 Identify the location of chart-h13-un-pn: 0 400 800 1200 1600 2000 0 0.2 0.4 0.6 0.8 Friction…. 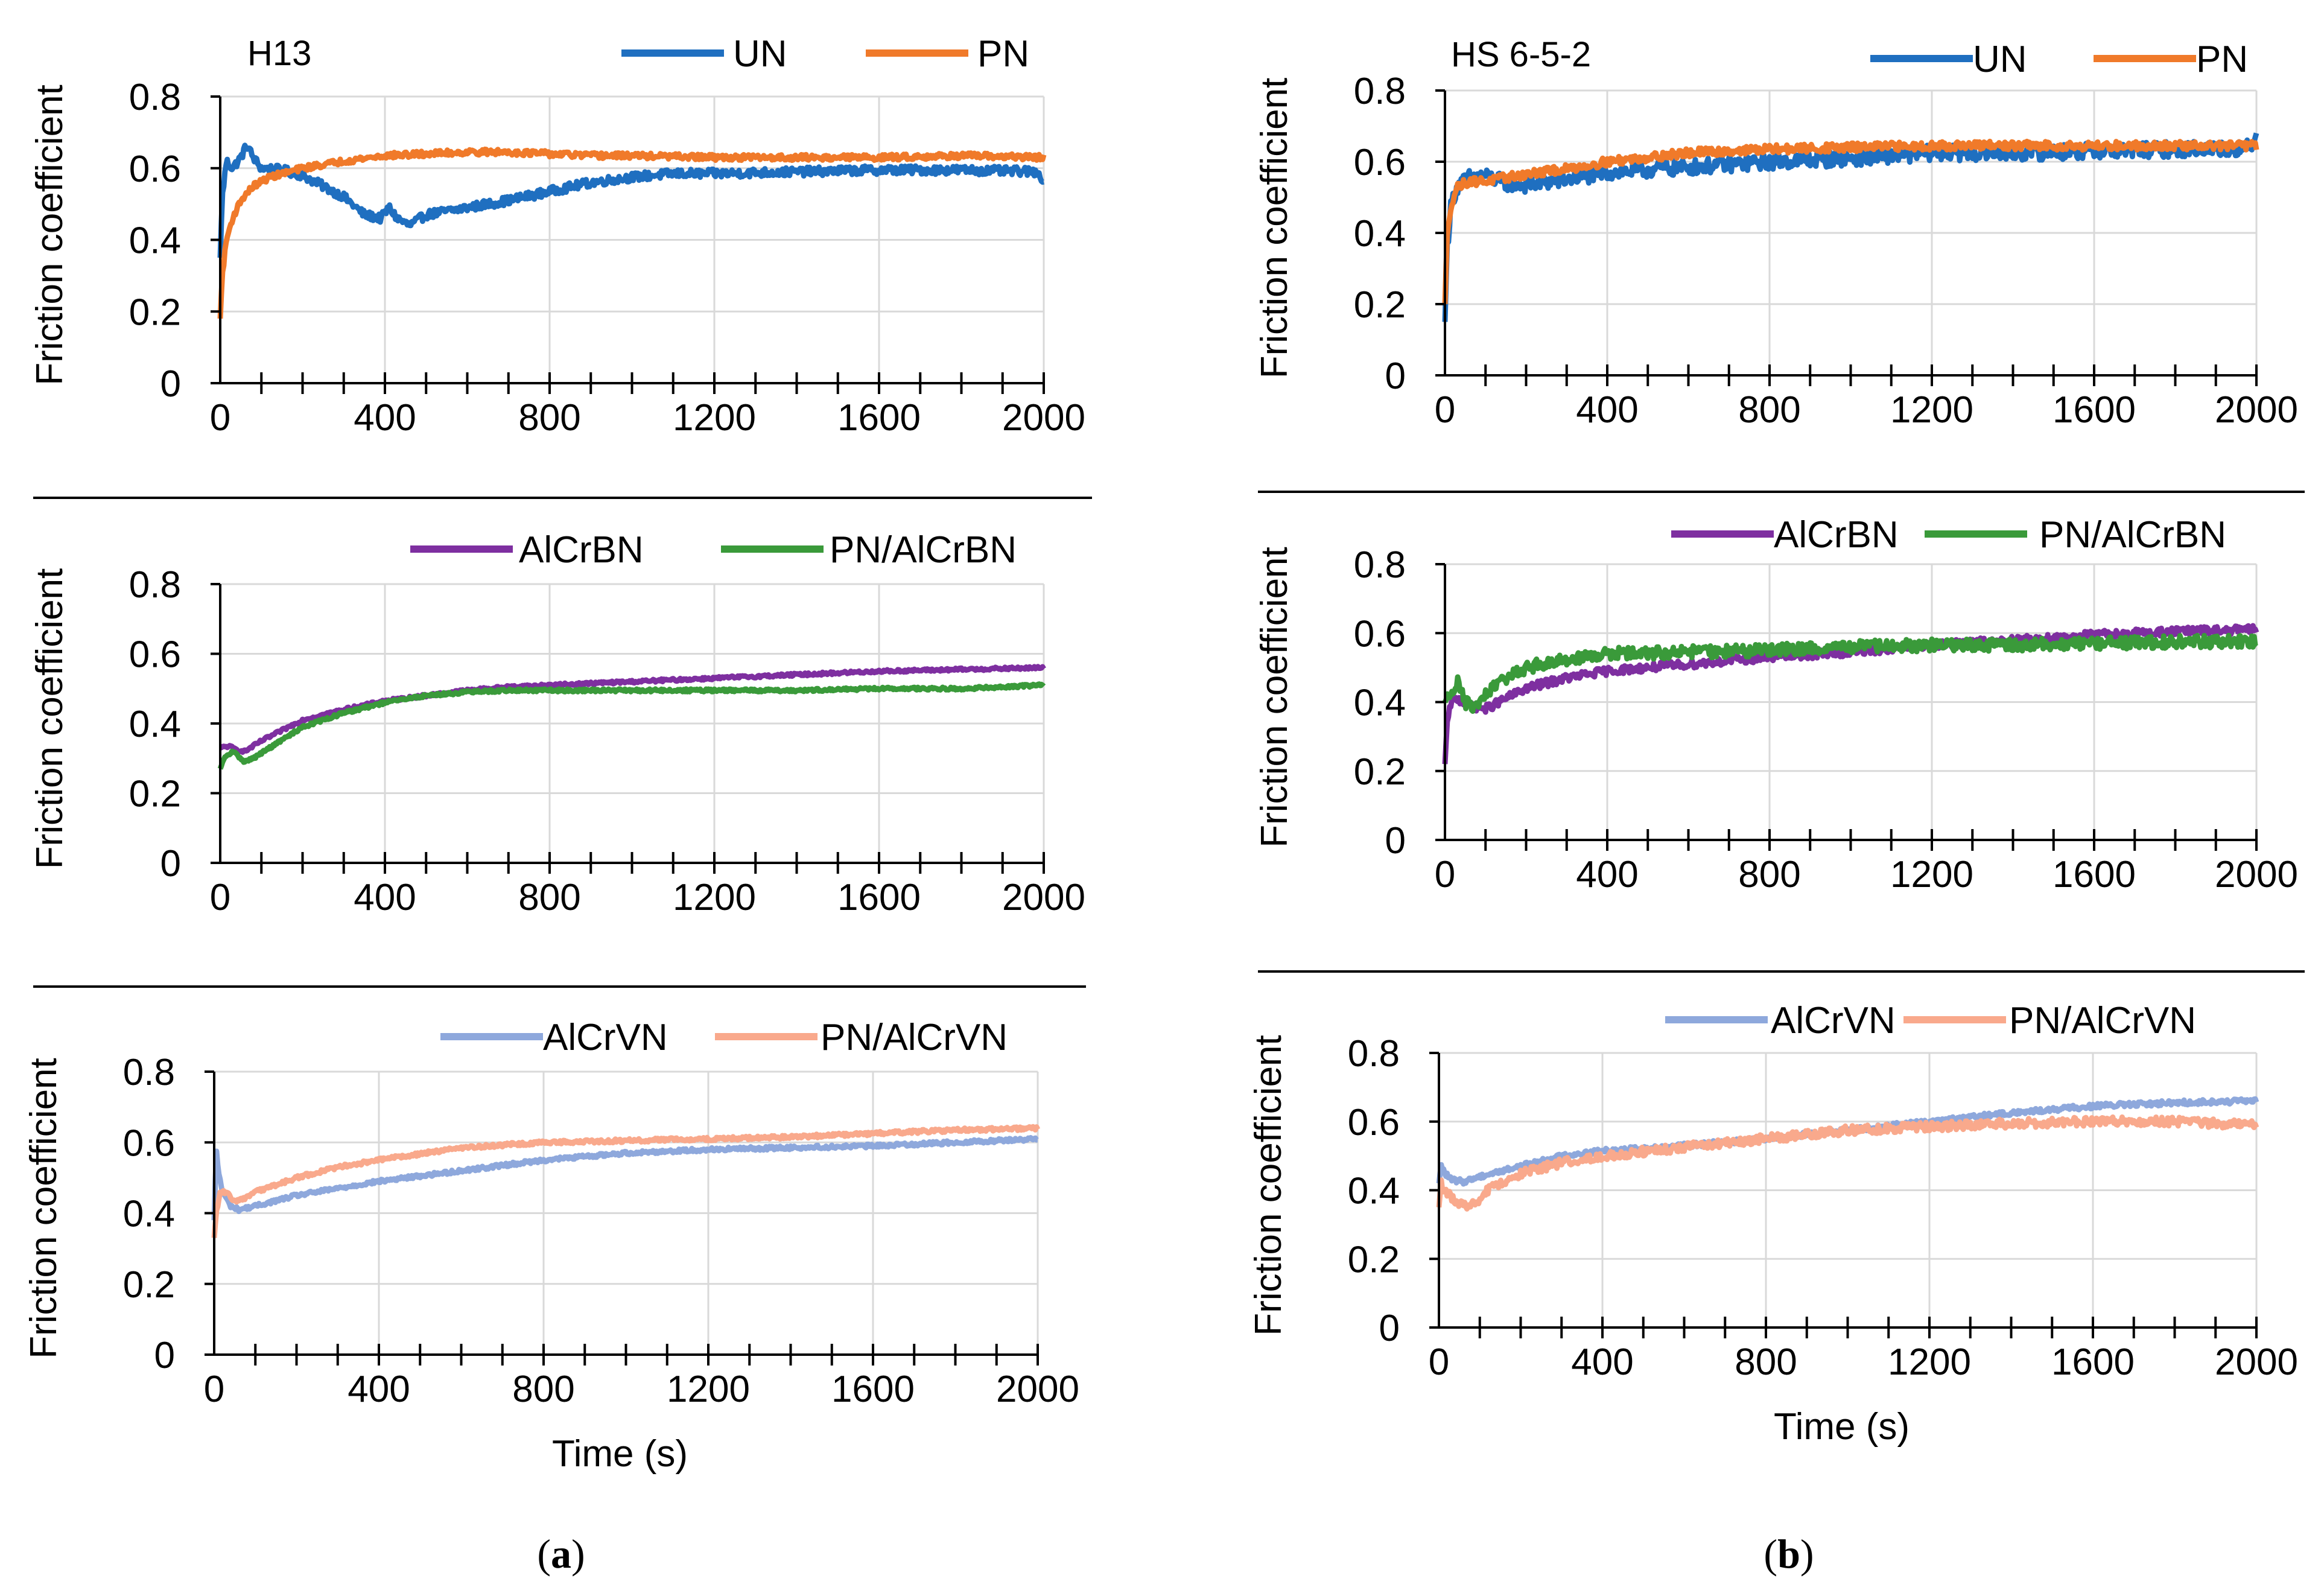
(557, 236).